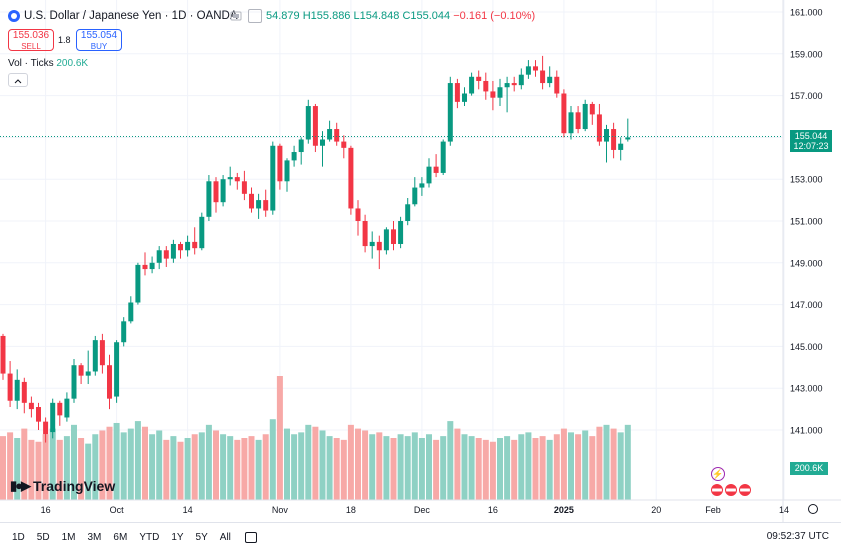 The image size is (841, 551). What do you see at coordinates (255, 16) in the screenshot?
I see `legend-toggle` at bounding box center [255, 16].